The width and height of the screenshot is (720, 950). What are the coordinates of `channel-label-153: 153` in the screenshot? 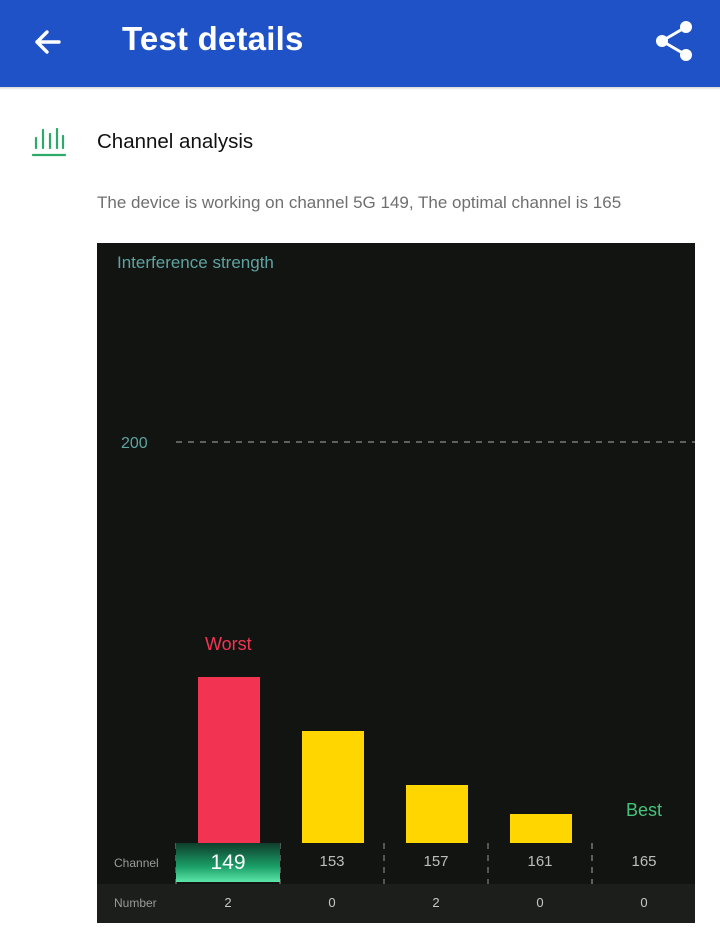 It's located at (332, 861).